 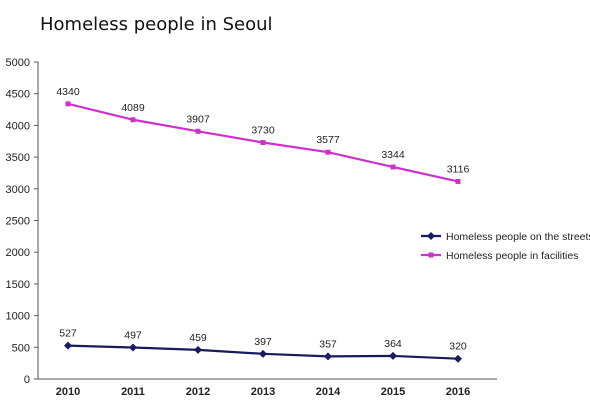 What do you see at coordinates (68, 92) in the screenshot?
I see `data-label: 4340` at bounding box center [68, 92].